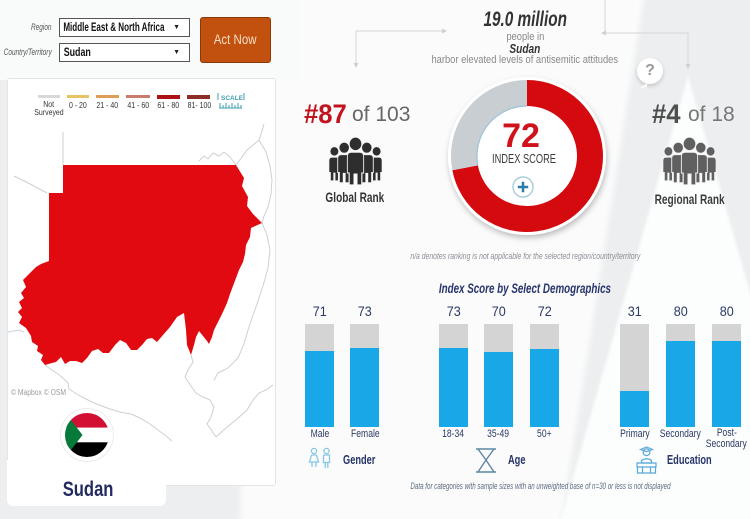 This screenshot has width=750, height=519. I want to click on svg-text: SCALE, so click(232, 98).